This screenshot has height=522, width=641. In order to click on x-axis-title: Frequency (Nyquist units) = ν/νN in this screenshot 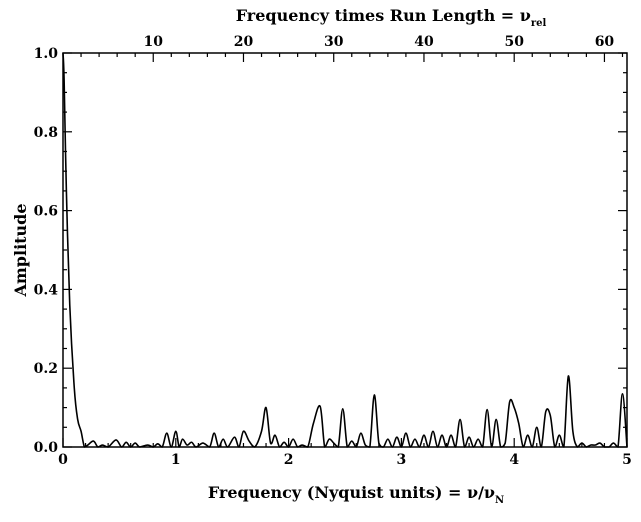, I will do `click(356, 494)`.